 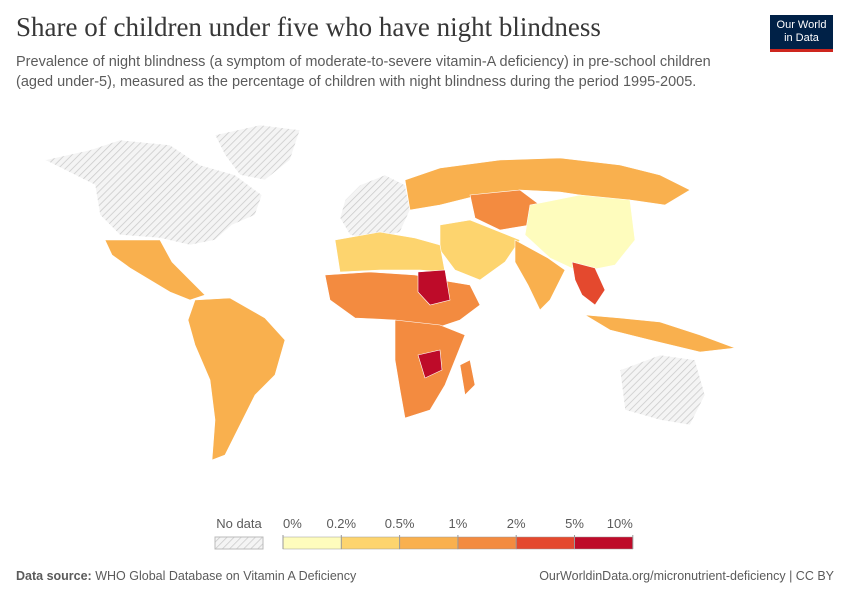 I want to click on logo-line: Our World, so click(x=801, y=25).